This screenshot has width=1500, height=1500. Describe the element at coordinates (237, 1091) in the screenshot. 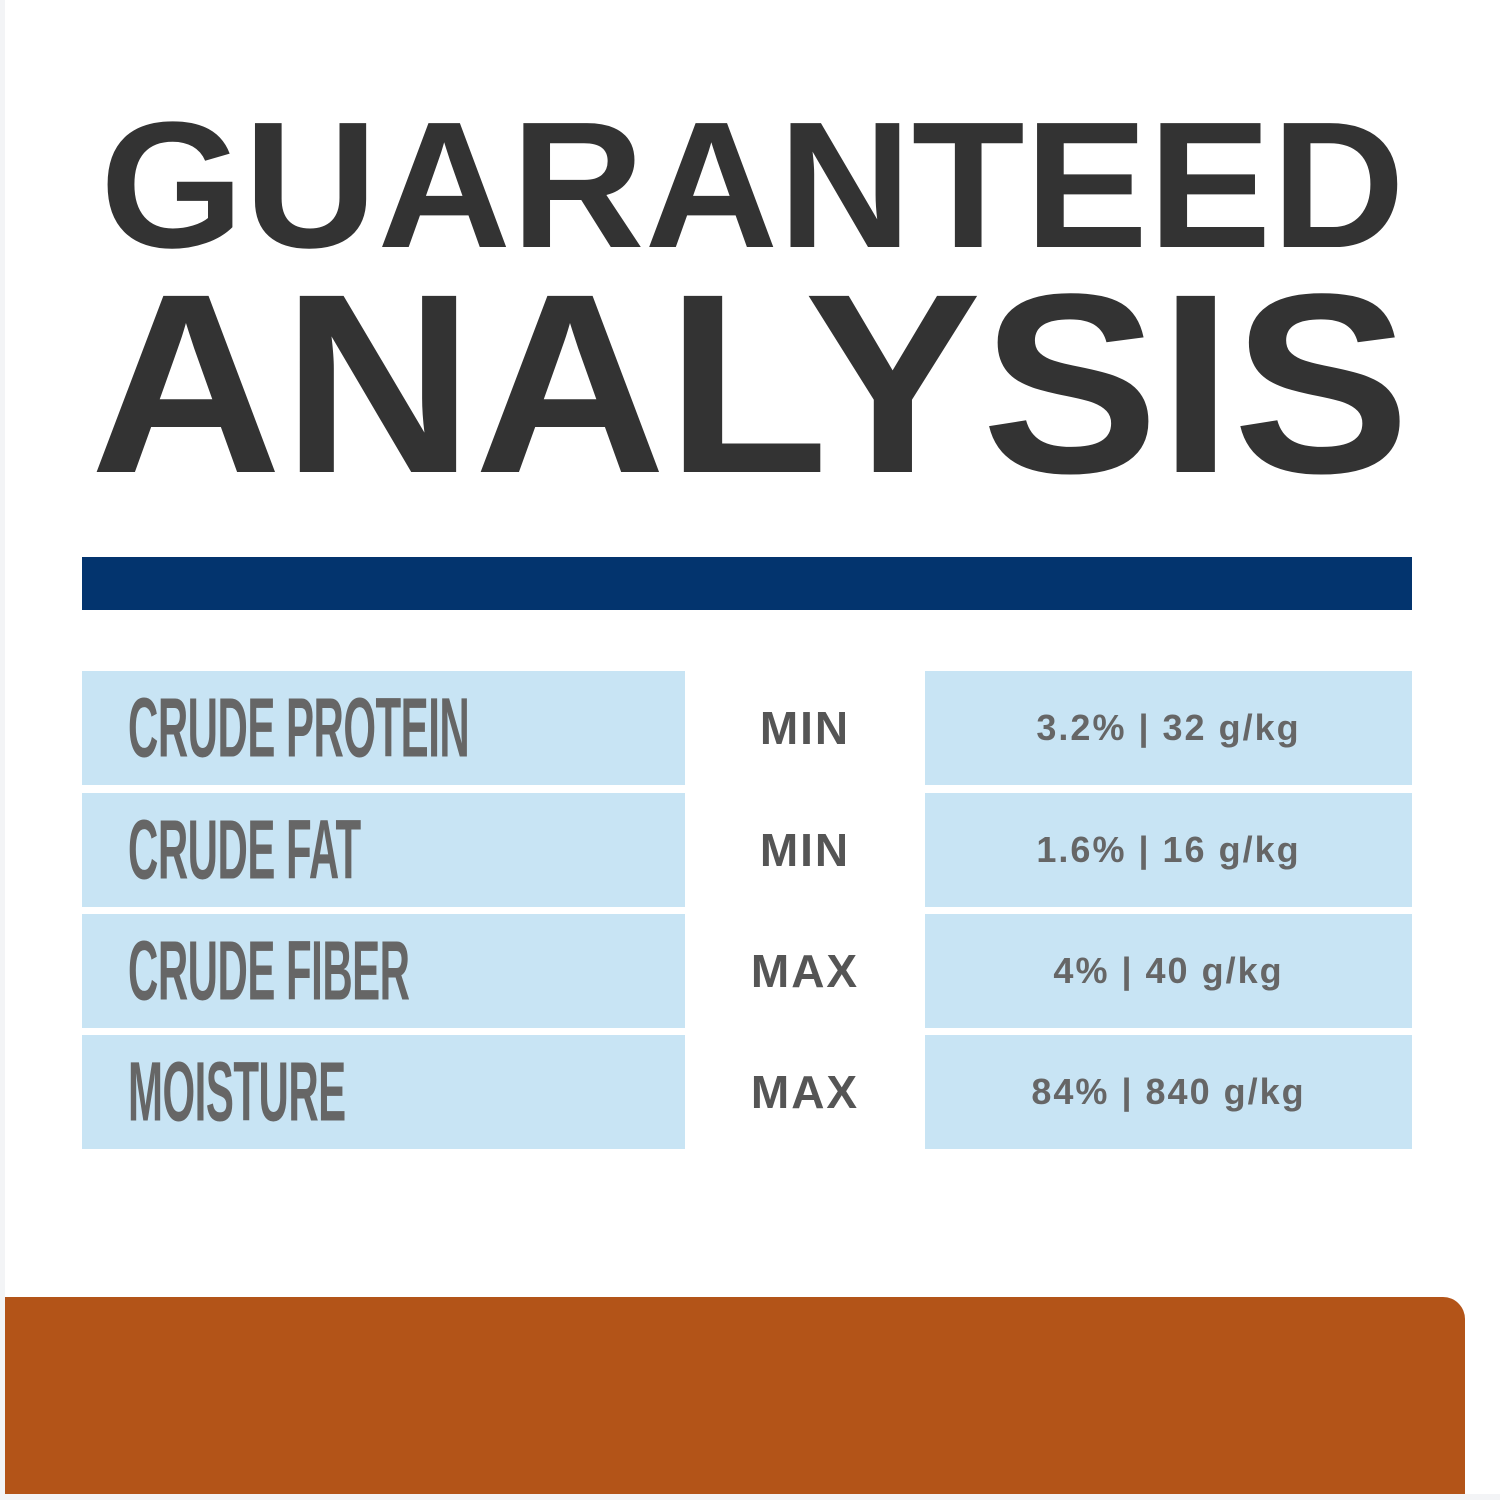

I see `nutrient-label: MOISTURE` at that location.